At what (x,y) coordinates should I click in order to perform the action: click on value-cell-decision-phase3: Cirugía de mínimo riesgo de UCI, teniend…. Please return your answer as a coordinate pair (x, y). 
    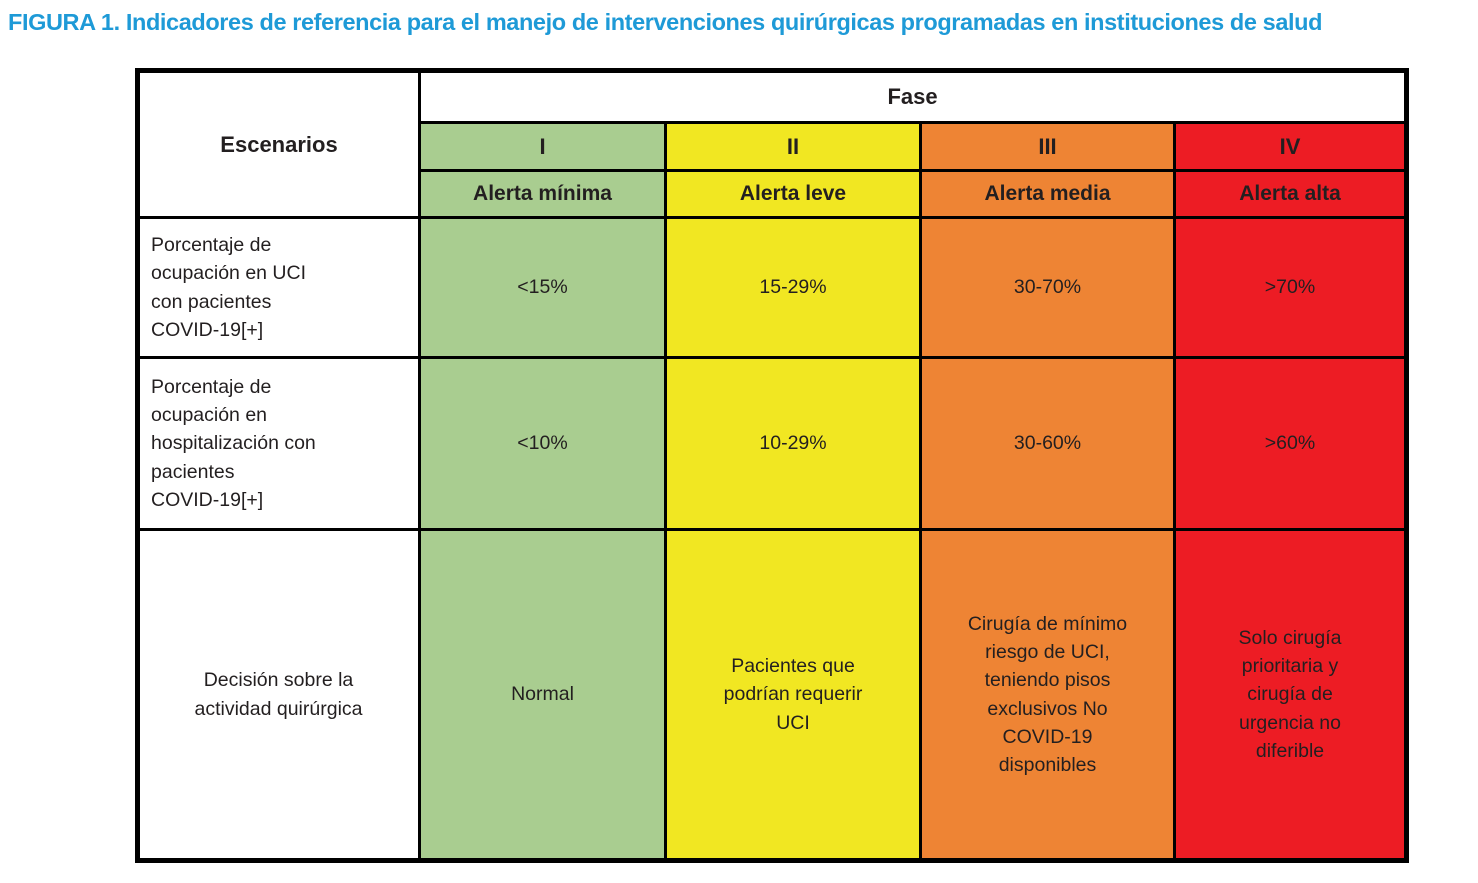
    Looking at the image, I should click on (1047, 695).